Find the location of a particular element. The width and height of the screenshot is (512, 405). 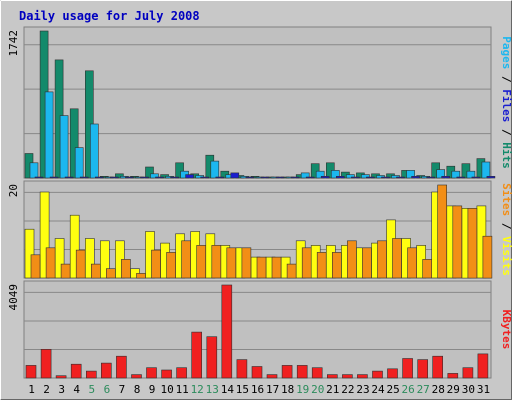

x-tick-label-day-31: 31 is located at coordinates (483, 389).